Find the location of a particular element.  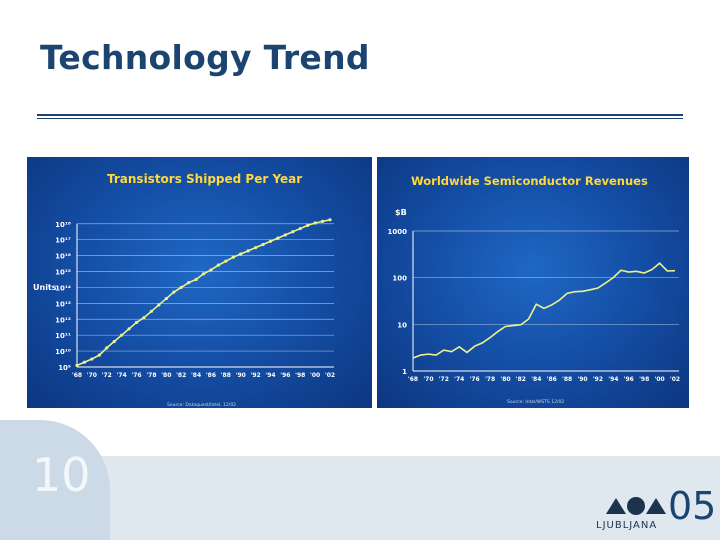

y-tick-label: 10 is located at coordinates (402, 325).